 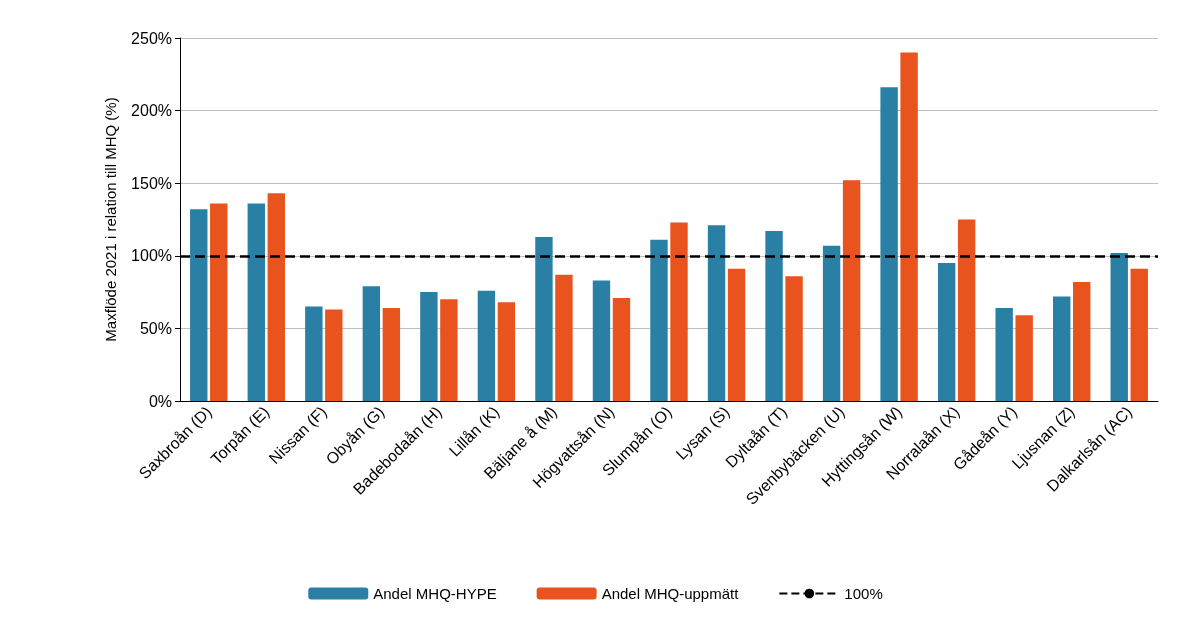 What do you see at coordinates (110, 219) in the screenshot?
I see `y-axis-title: Maxflöde 2021 i relation till MHQ (%)` at bounding box center [110, 219].